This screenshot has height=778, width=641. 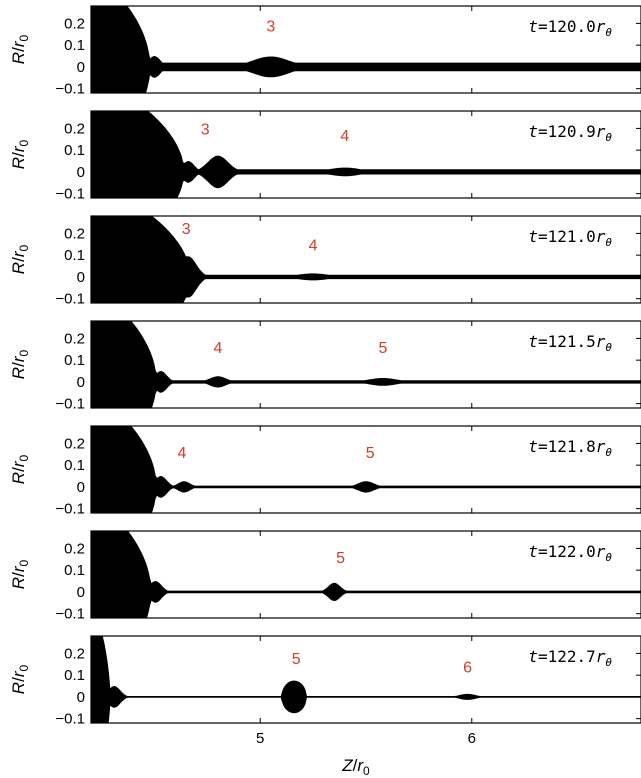 I want to click on panel-7: −0.1 0 0.1 0.2 R/r0 t=122.7rθ 5 6, so click(x=325, y=681).